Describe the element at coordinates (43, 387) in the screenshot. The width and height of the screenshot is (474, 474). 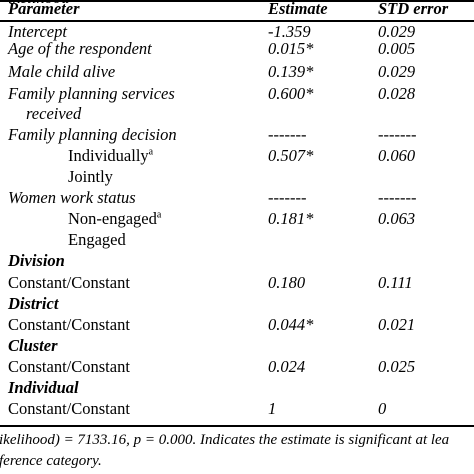
I see `section-individual: Individual` at that location.